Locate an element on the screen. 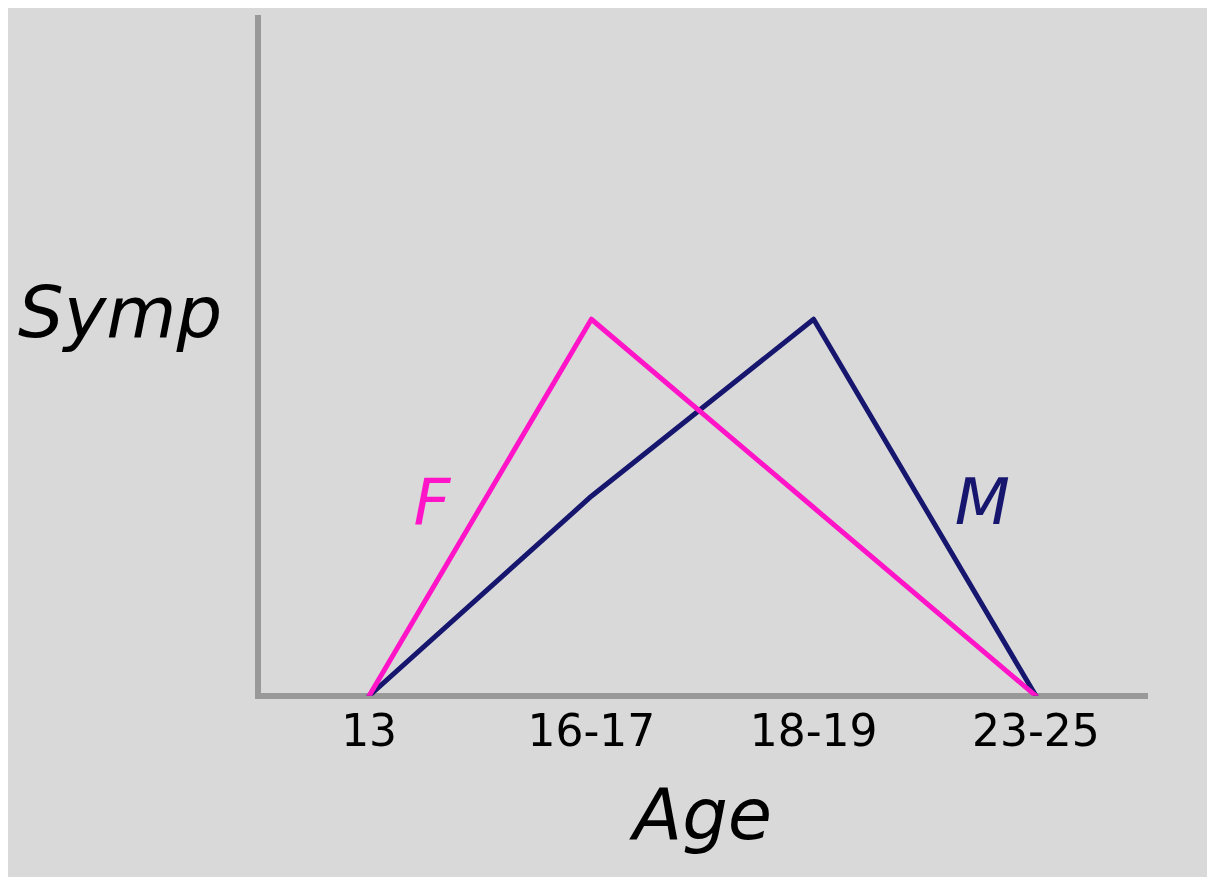 The width and height of the screenshot is (1215, 885). series-label: F is located at coordinates (432, 502).